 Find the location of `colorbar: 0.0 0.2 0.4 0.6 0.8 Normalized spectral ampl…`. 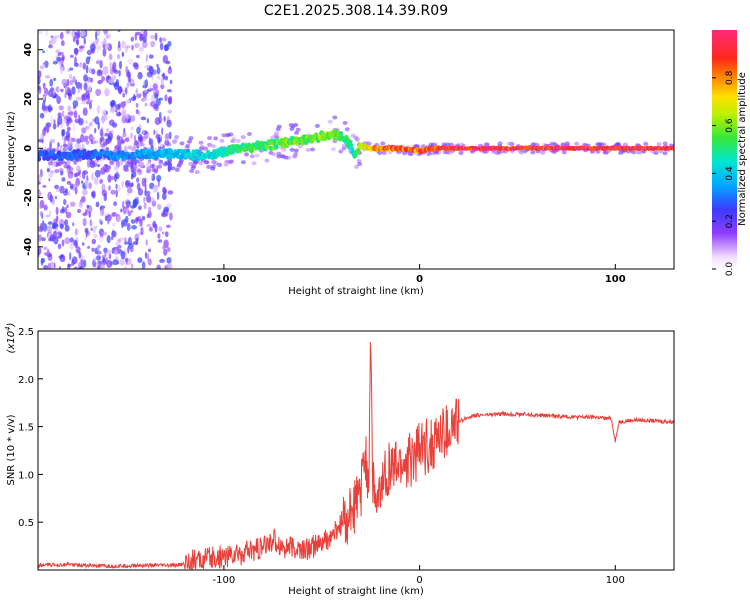

colorbar: 0.0 0.2 0.4 0.6 0.8 Normalized spectral ampl… is located at coordinates (730, 153).